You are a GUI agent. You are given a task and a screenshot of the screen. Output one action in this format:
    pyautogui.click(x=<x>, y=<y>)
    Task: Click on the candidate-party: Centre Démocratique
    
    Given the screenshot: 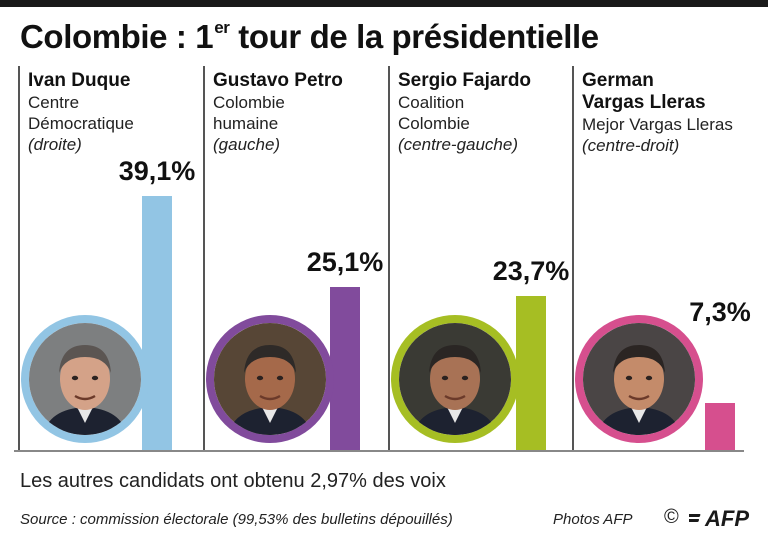 What is the action you would take?
    pyautogui.click(x=81, y=113)
    